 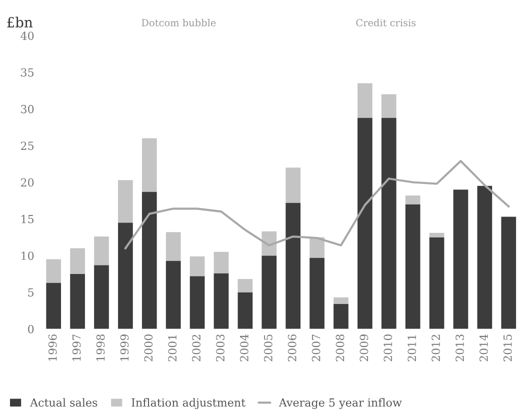 I want to click on x-tick-label: 2003, so click(x=220, y=348).